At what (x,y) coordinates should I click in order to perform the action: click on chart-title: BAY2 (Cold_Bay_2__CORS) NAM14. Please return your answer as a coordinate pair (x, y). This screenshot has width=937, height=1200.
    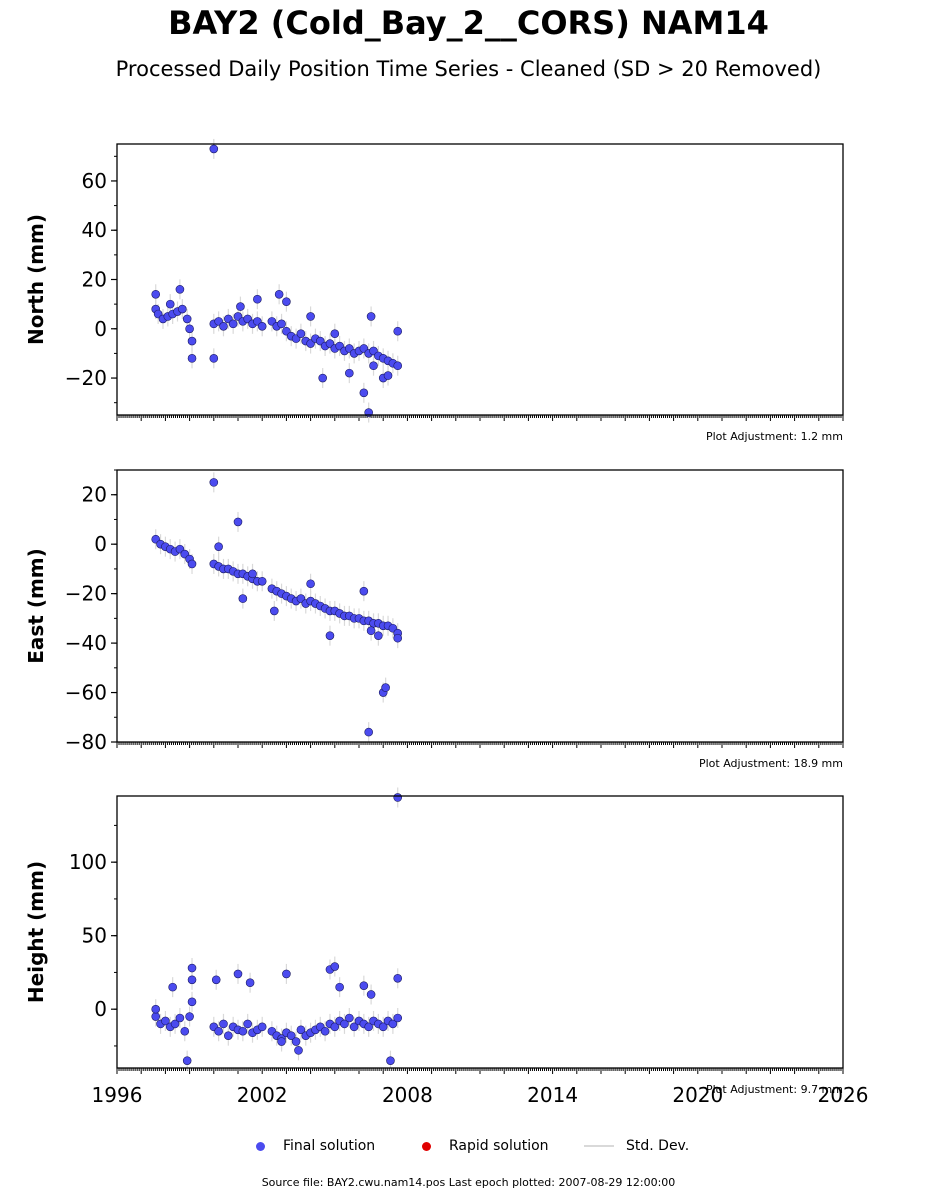
    Looking at the image, I should click on (468, 23).